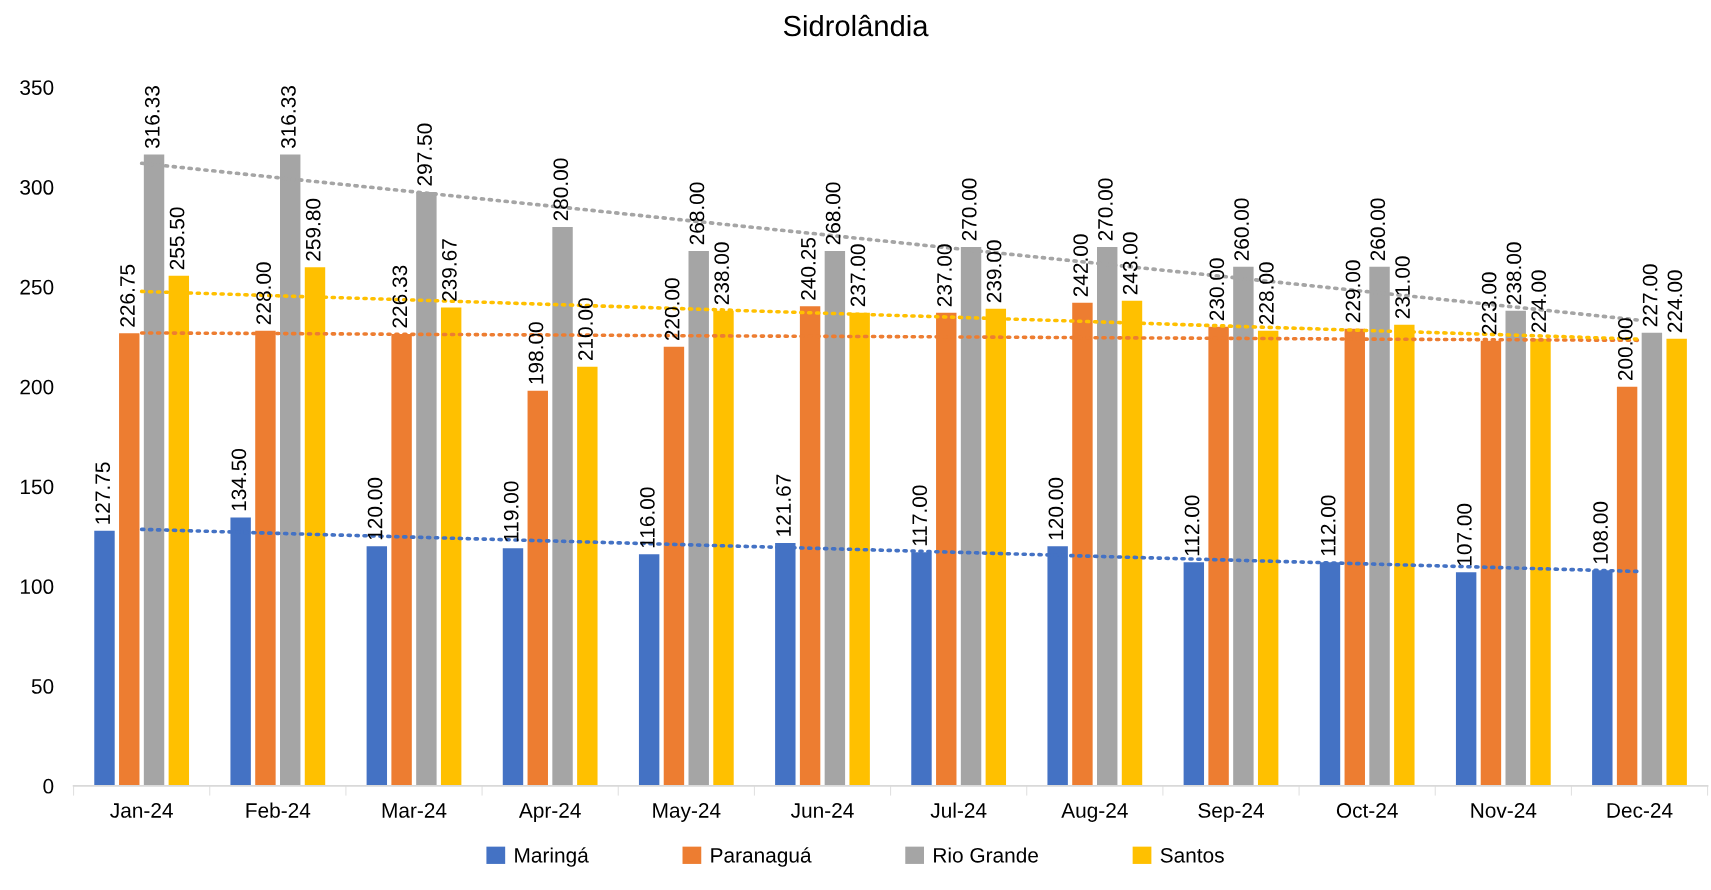 This screenshot has height=890, width=1711. I want to click on data-label: 121.67, so click(783, 505).